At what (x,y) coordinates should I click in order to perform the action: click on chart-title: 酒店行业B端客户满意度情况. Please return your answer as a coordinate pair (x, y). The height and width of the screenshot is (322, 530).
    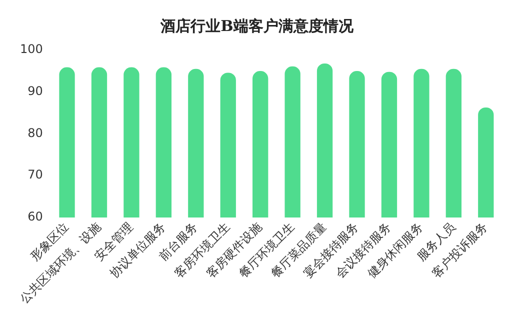
    Looking at the image, I should click on (257, 25).